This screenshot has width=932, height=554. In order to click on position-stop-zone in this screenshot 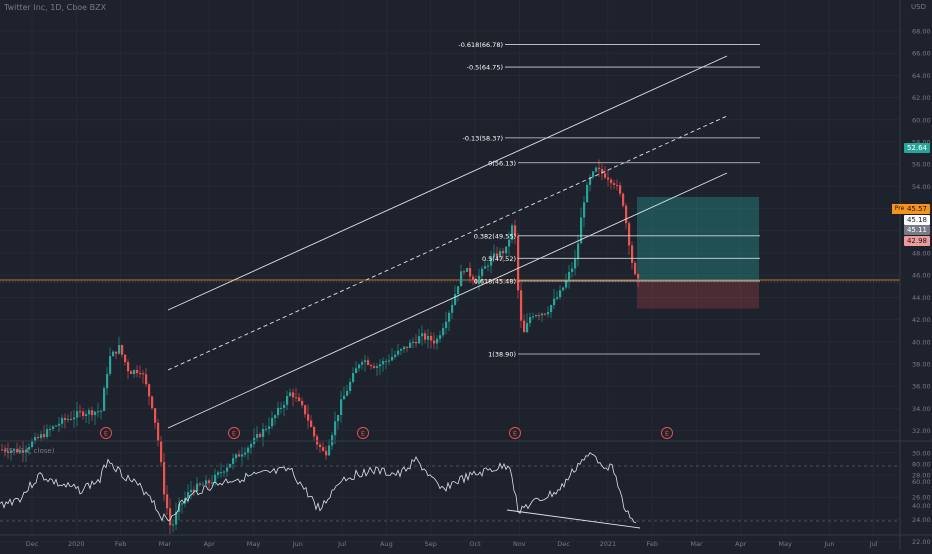, I will do `click(698, 294)`.